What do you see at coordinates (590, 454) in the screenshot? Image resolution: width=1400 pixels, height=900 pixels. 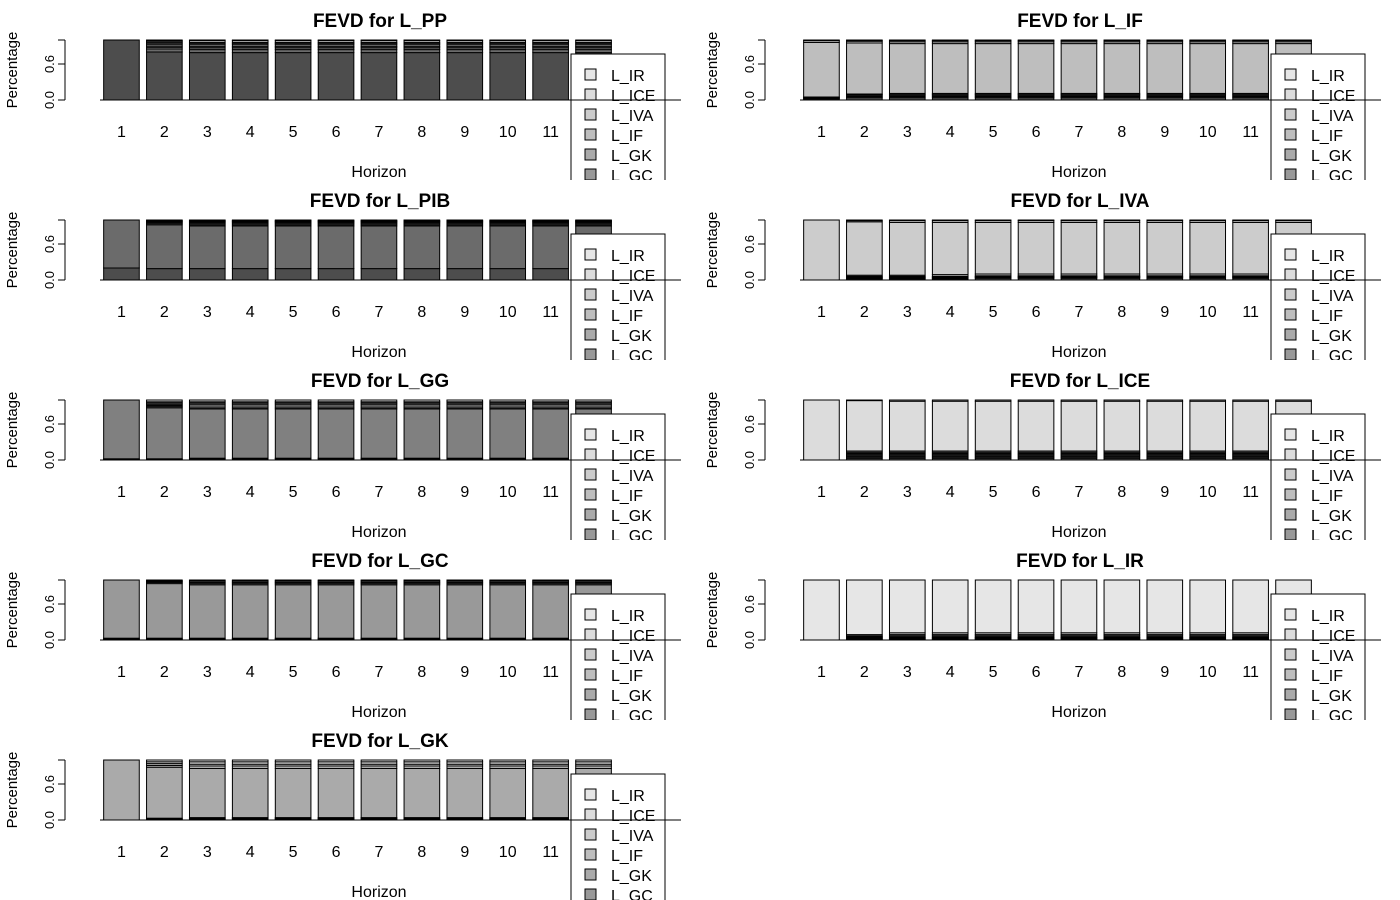 I see `legend-swatch-l_ice` at bounding box center [590, 454].